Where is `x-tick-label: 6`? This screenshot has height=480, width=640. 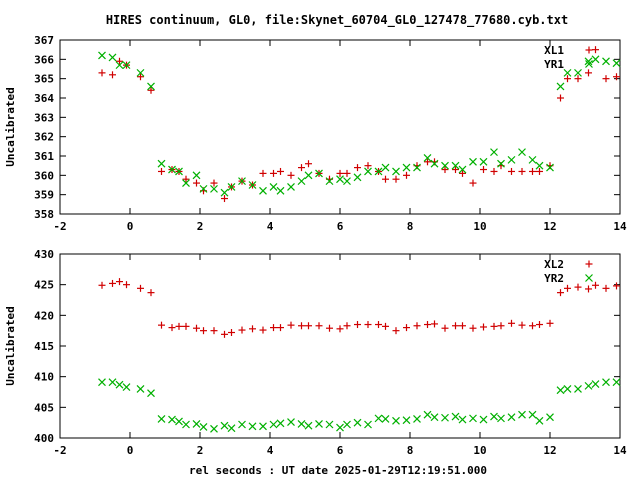
x-tick-label: 6 is located at coordinates (340, 450).